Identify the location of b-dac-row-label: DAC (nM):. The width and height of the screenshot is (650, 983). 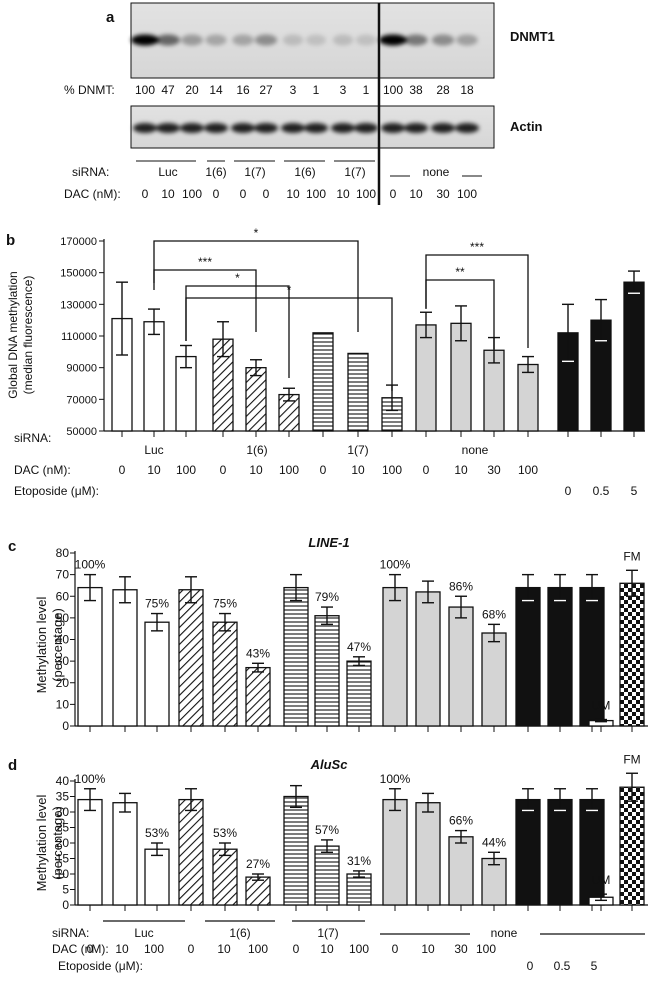
(42, 470).